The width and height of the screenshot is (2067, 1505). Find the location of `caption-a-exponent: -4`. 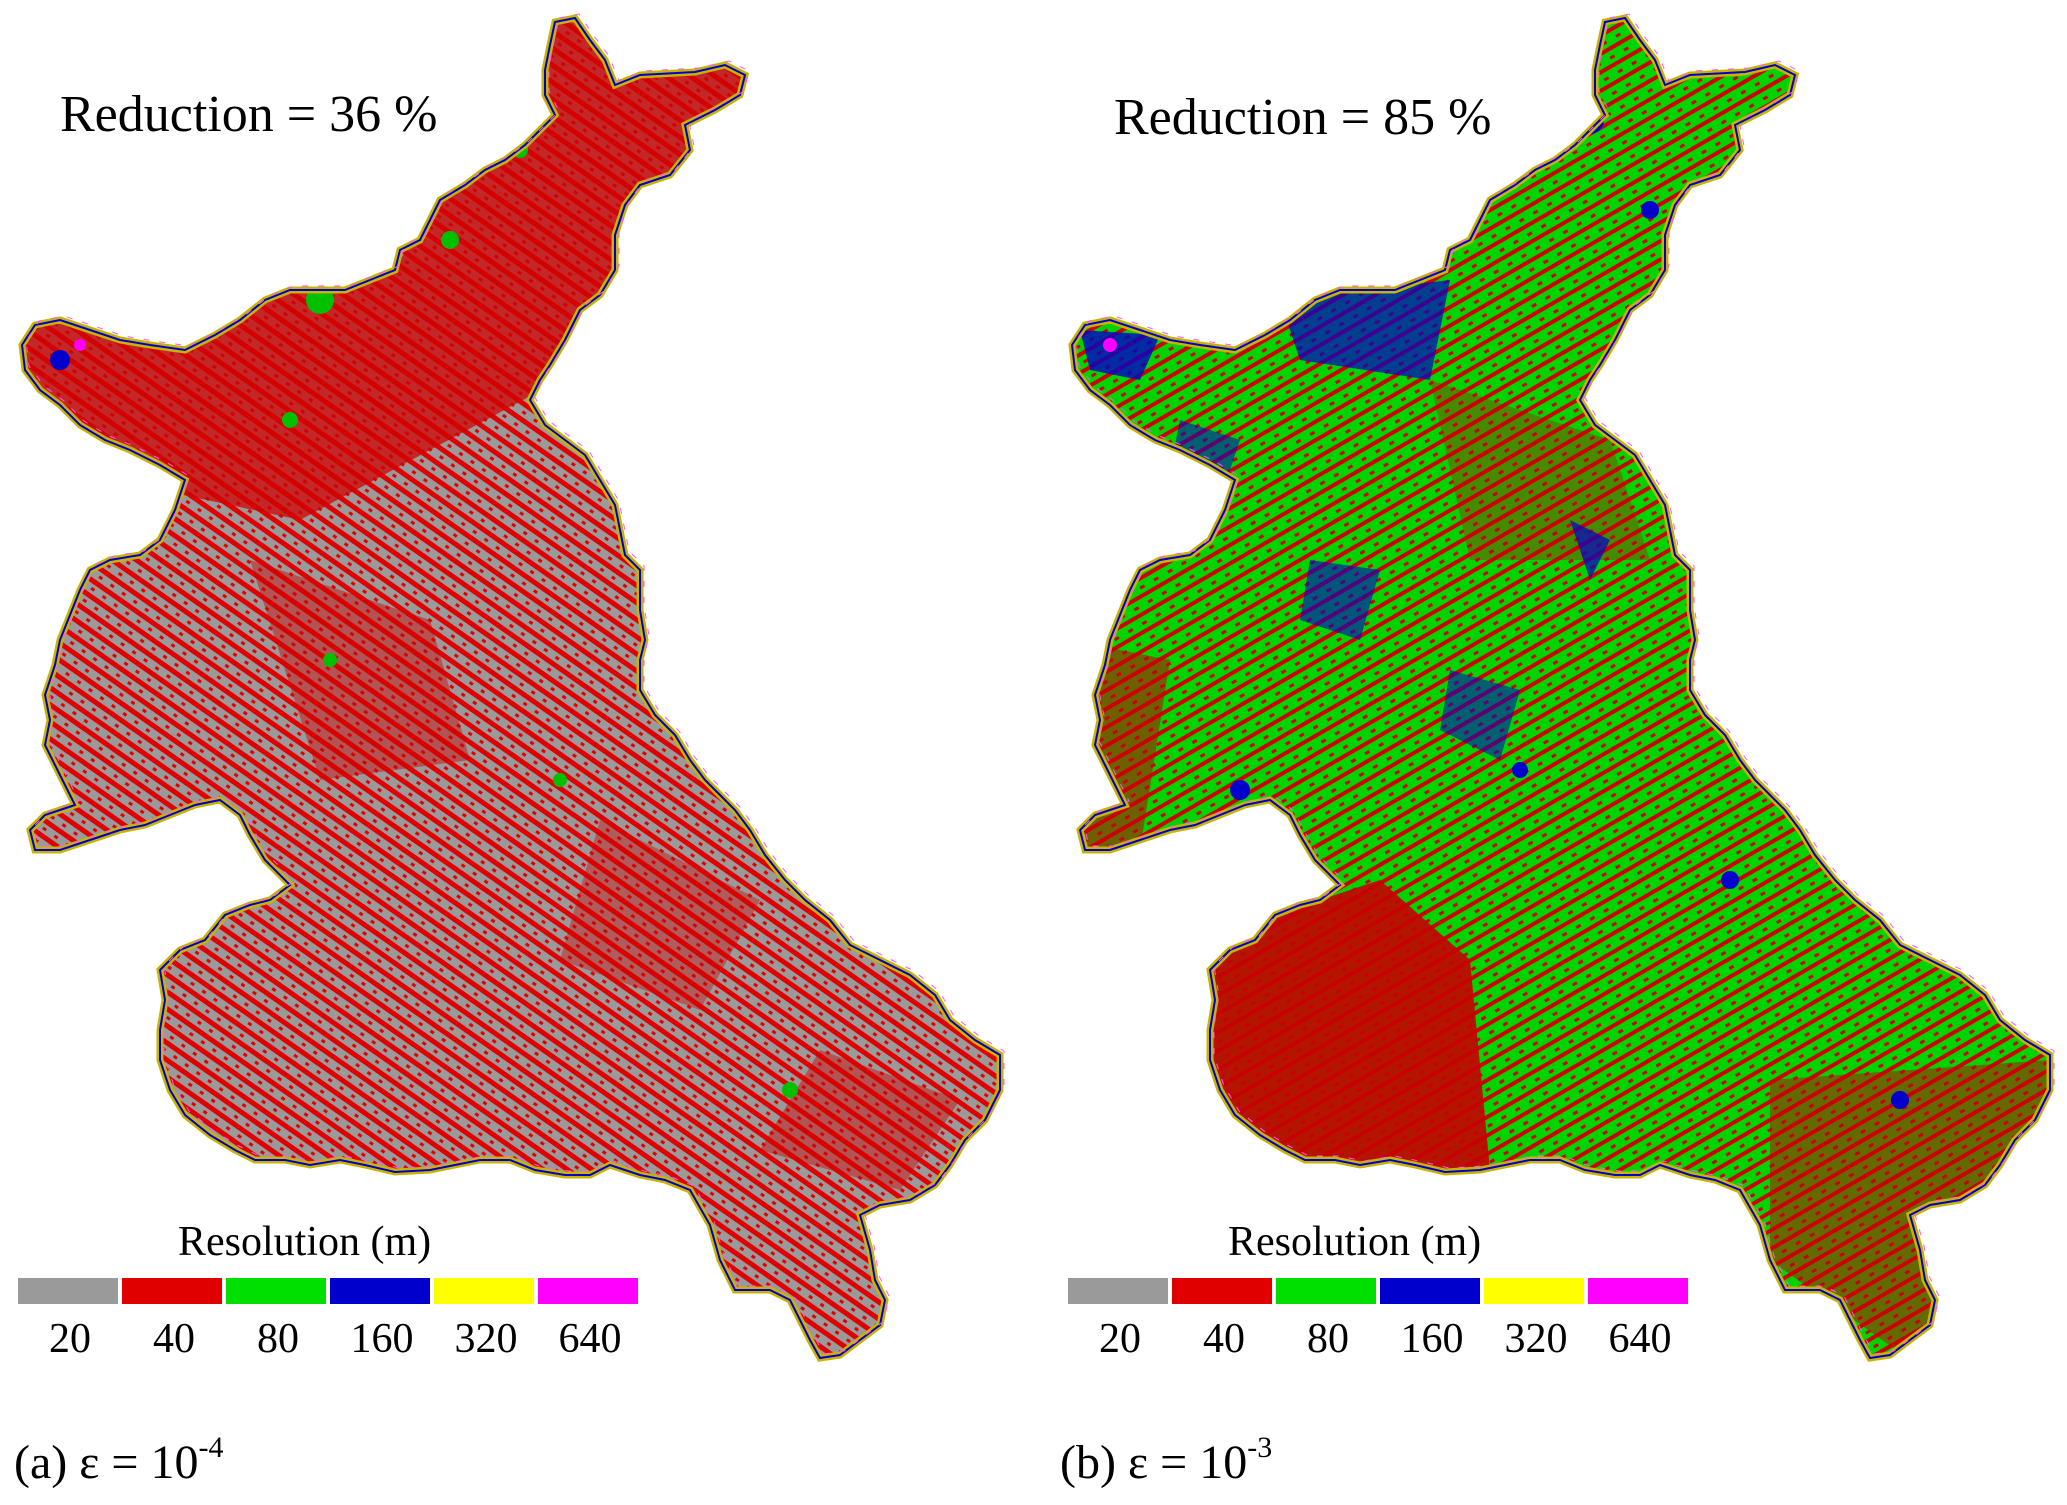

caption-a-exponent: -4 is located at coordinates (211, 1447).